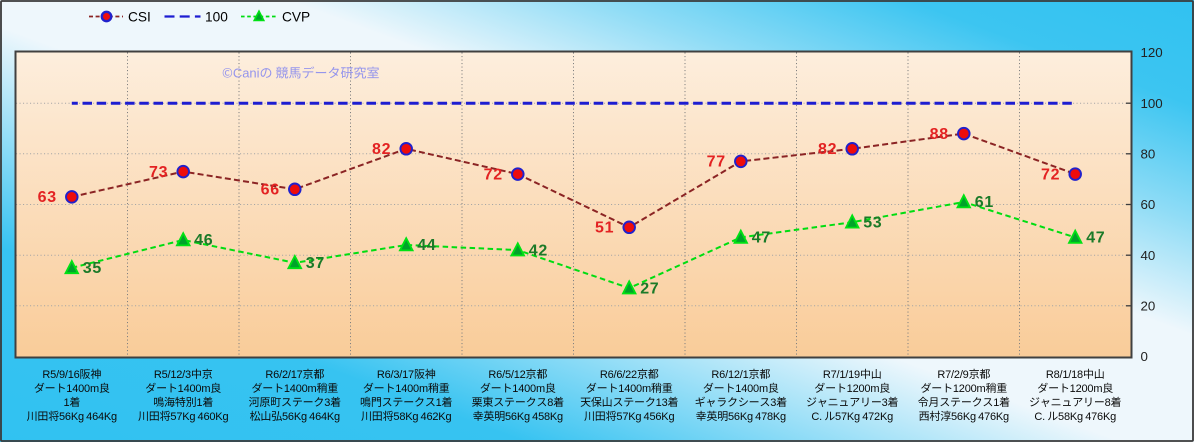 The height and width of the screenshot is (447, 1194). Describe the element at coordinates (964, 402) in the screenshot. I see `svg-text: 令月ステークス1着` at that location.